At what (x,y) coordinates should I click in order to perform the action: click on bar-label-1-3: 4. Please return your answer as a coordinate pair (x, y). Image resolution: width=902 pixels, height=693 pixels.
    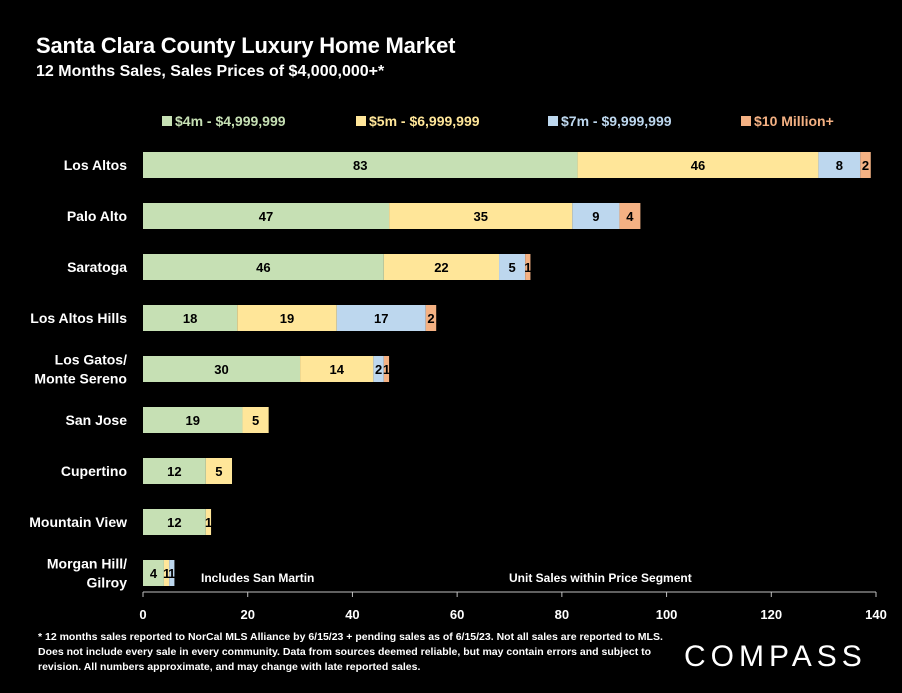
    Looking at the image, I should click on (630, 216).